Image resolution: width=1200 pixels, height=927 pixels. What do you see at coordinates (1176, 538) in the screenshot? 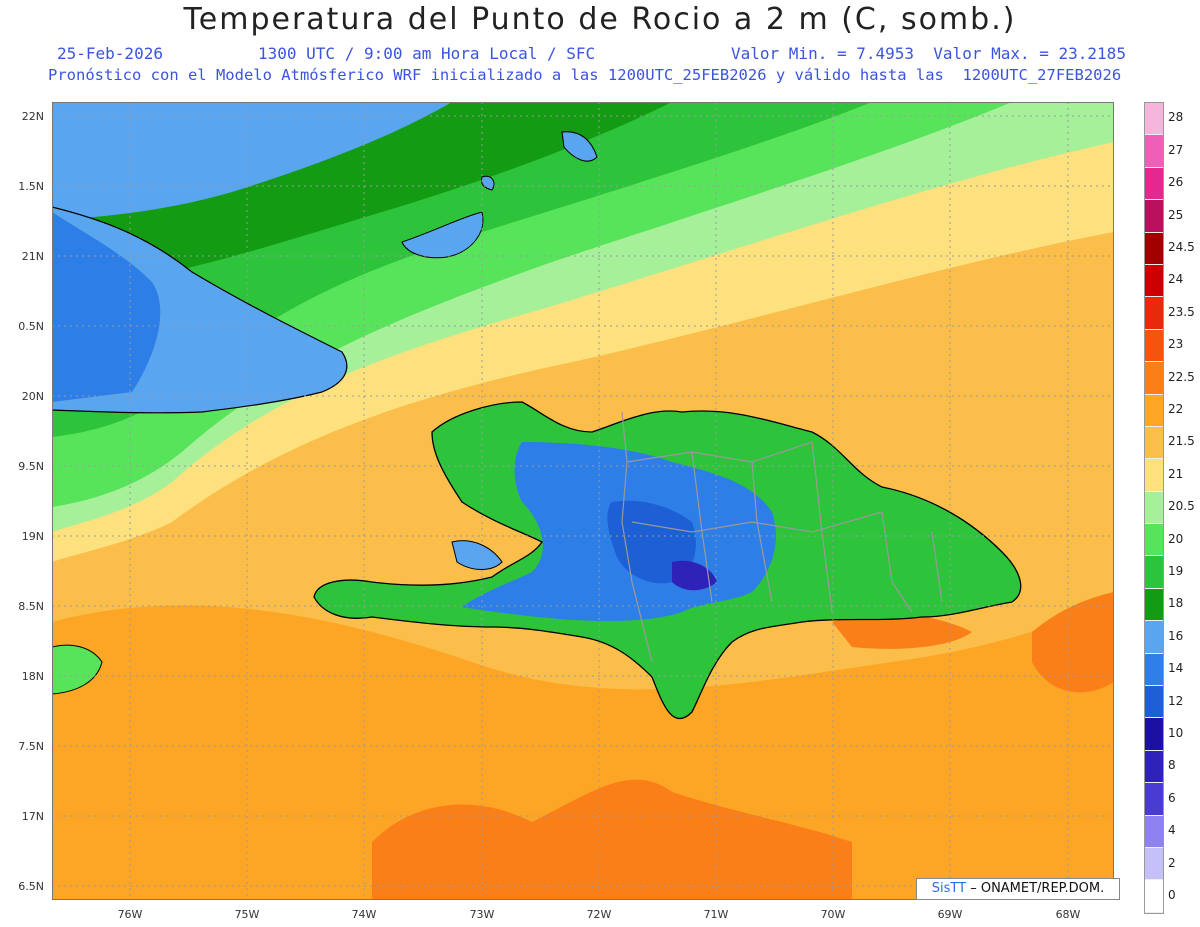
I see `legend-label: 20` at bounding box center [1176, 538].